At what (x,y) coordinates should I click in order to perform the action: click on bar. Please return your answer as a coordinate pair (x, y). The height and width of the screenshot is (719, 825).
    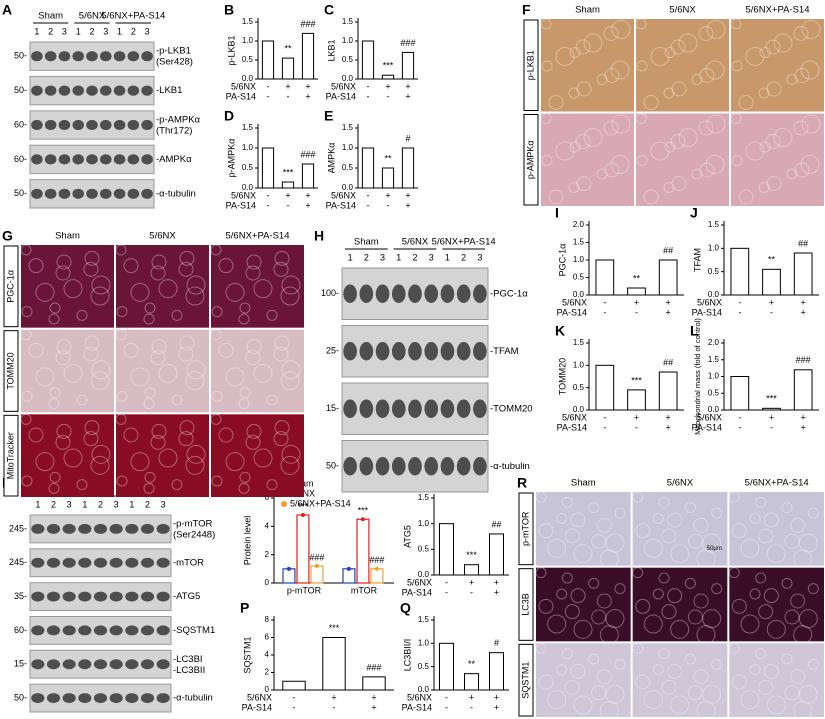
    Looking at the image, I should click on (368, 168).